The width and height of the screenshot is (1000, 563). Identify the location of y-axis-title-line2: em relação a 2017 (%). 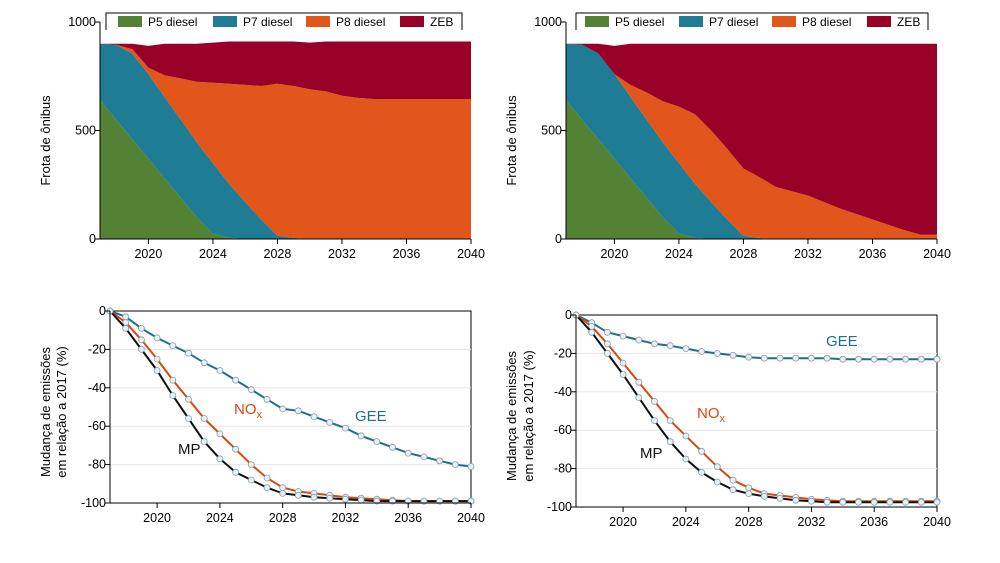
(528, 416).